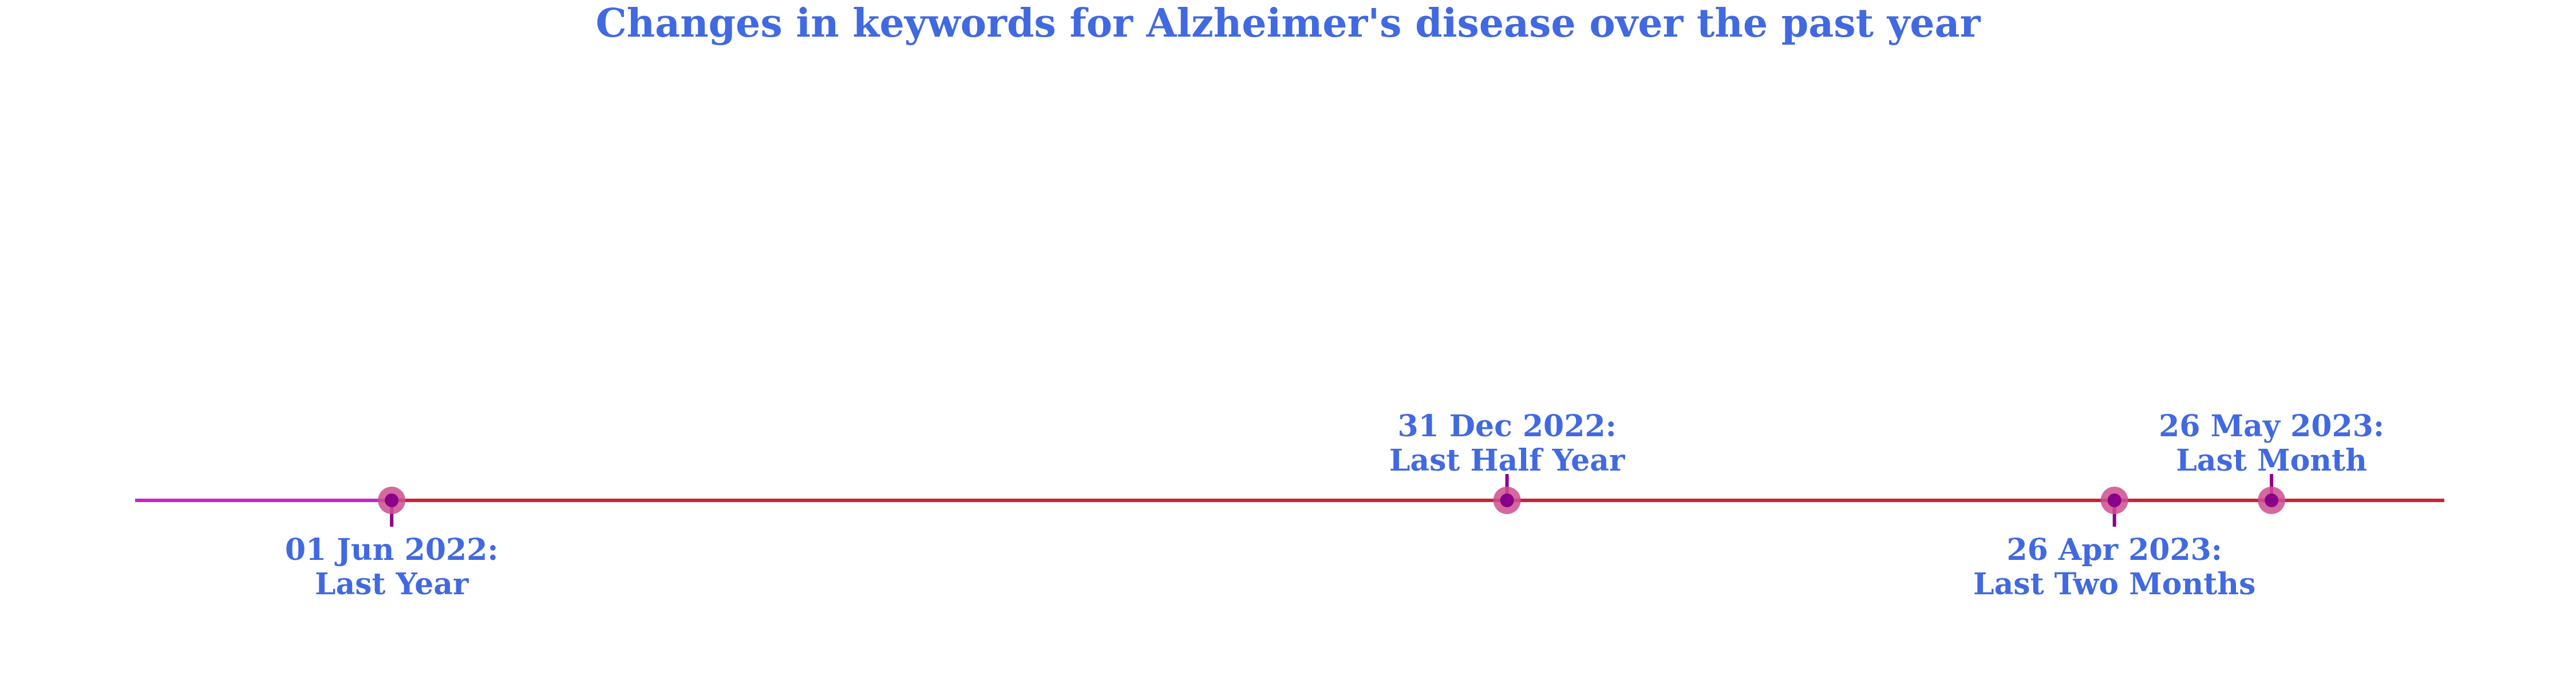 This screenshot has width=2576, height=687. I want to click on event-name-label: Last Year, so click(392, 585).